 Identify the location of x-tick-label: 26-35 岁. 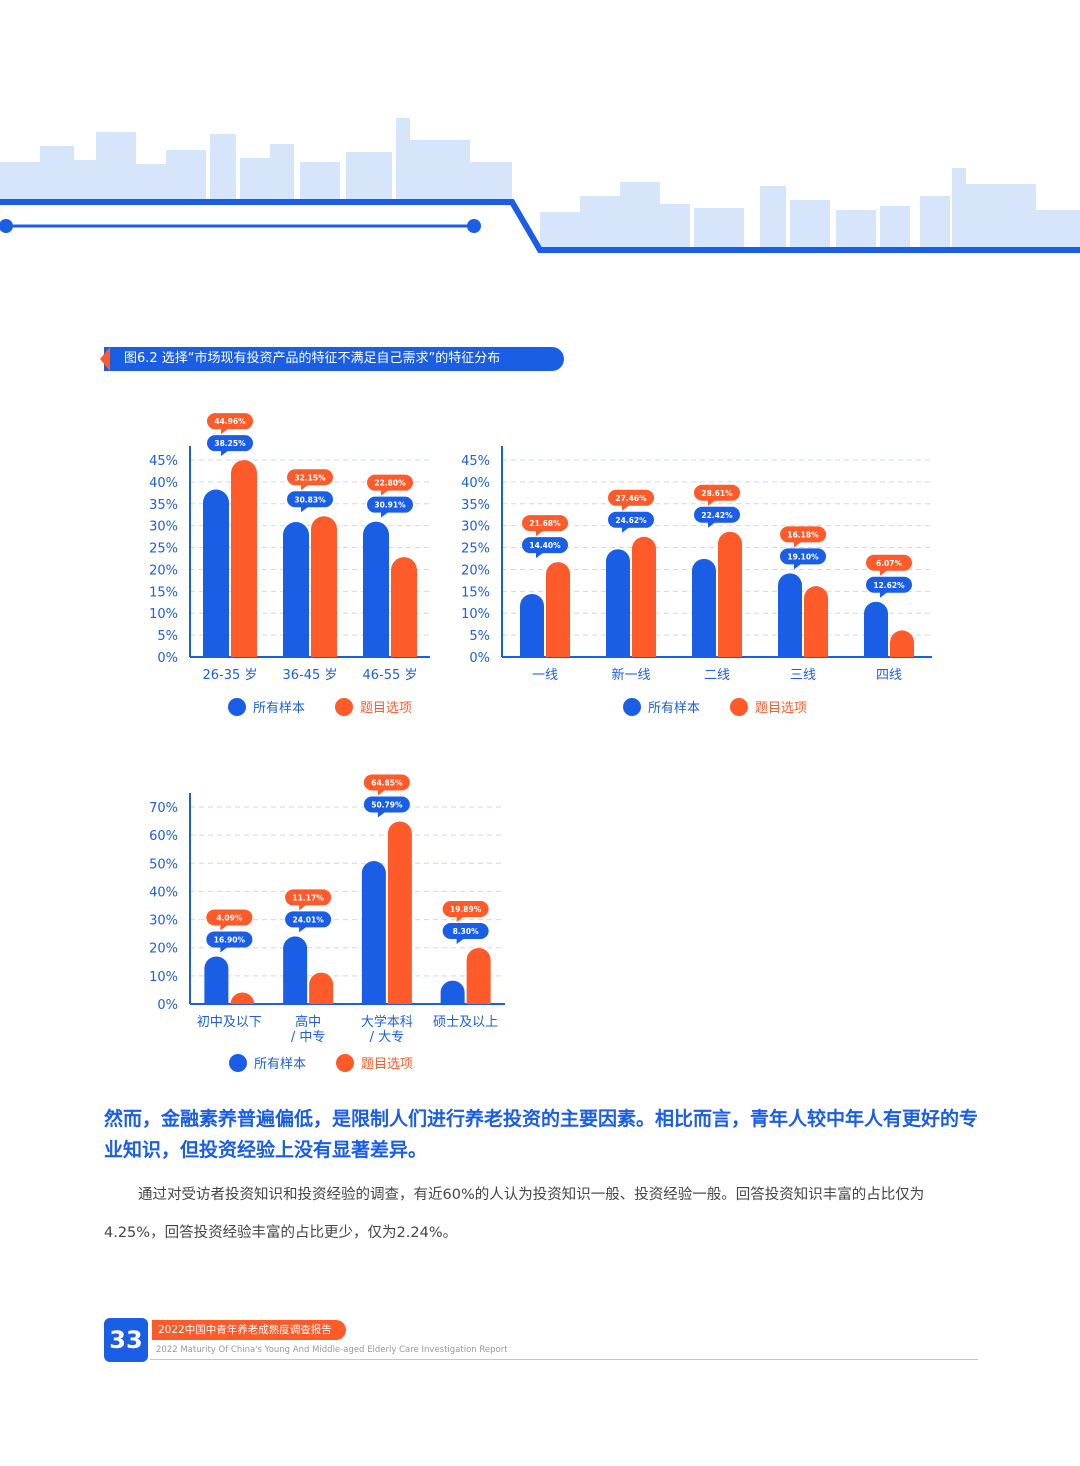
(230, 675).